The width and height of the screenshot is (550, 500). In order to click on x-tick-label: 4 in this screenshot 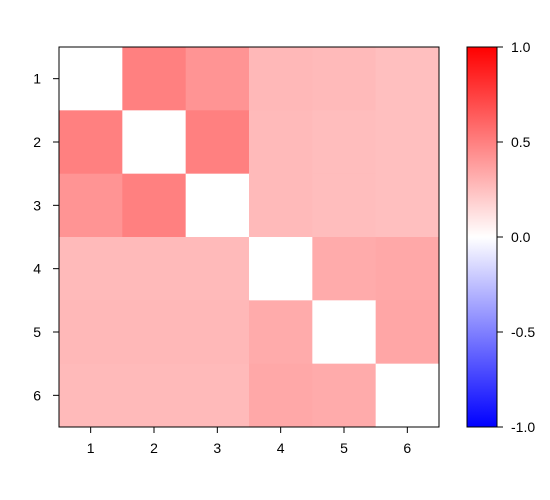, I will do `click(281, 448)`.